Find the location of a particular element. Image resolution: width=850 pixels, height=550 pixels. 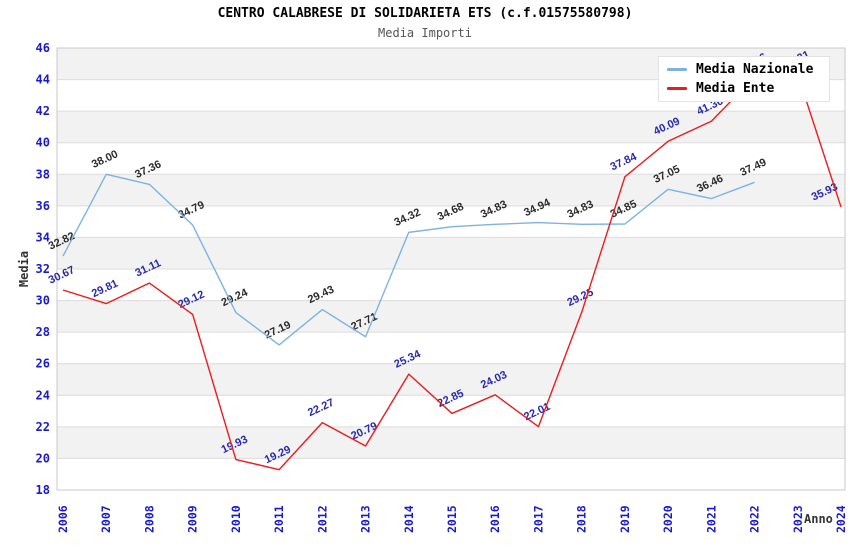

y-tick-label: 34 is located at coordinates (43, 237).